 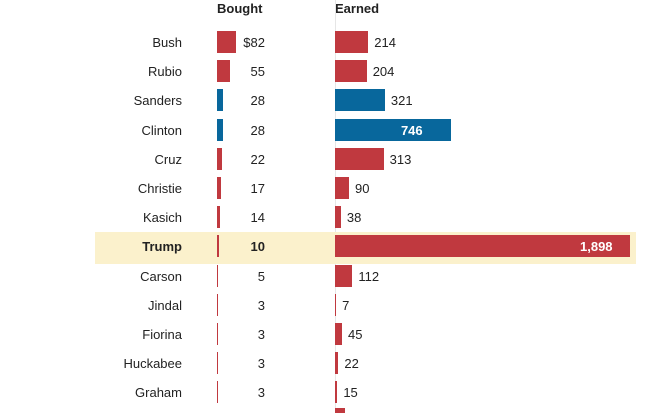 I want to click on row-sanders: Sanders 28 321, so click(x=324, y=101).